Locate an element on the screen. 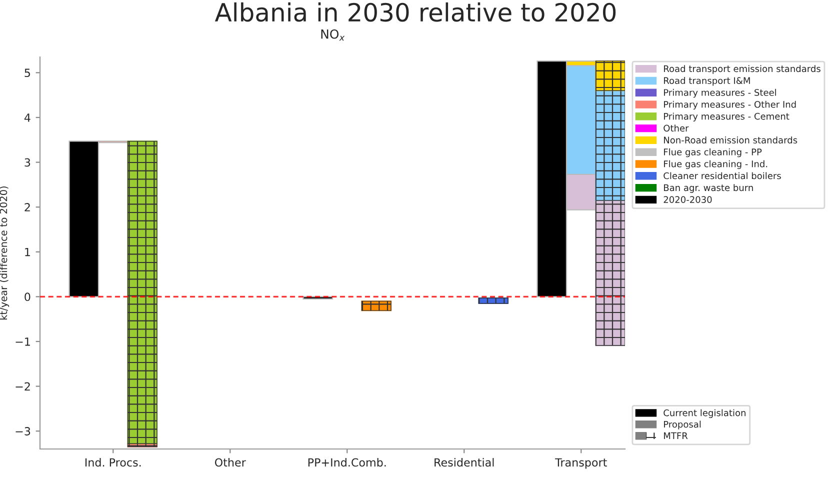  legend-label: Flue gas cleaning - Ind. is located at coordinates (716, 165).